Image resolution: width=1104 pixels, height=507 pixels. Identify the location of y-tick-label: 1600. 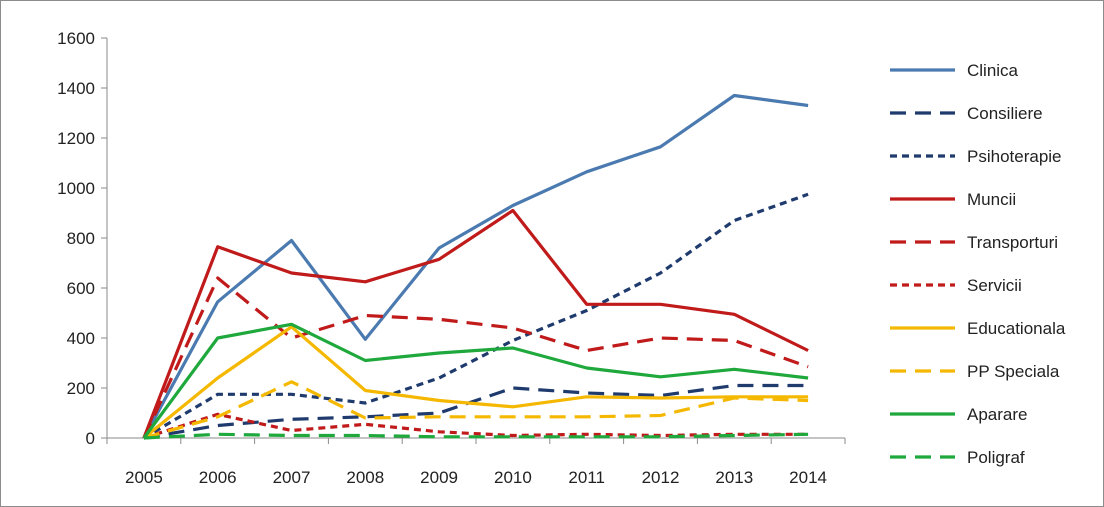
(76, 38).